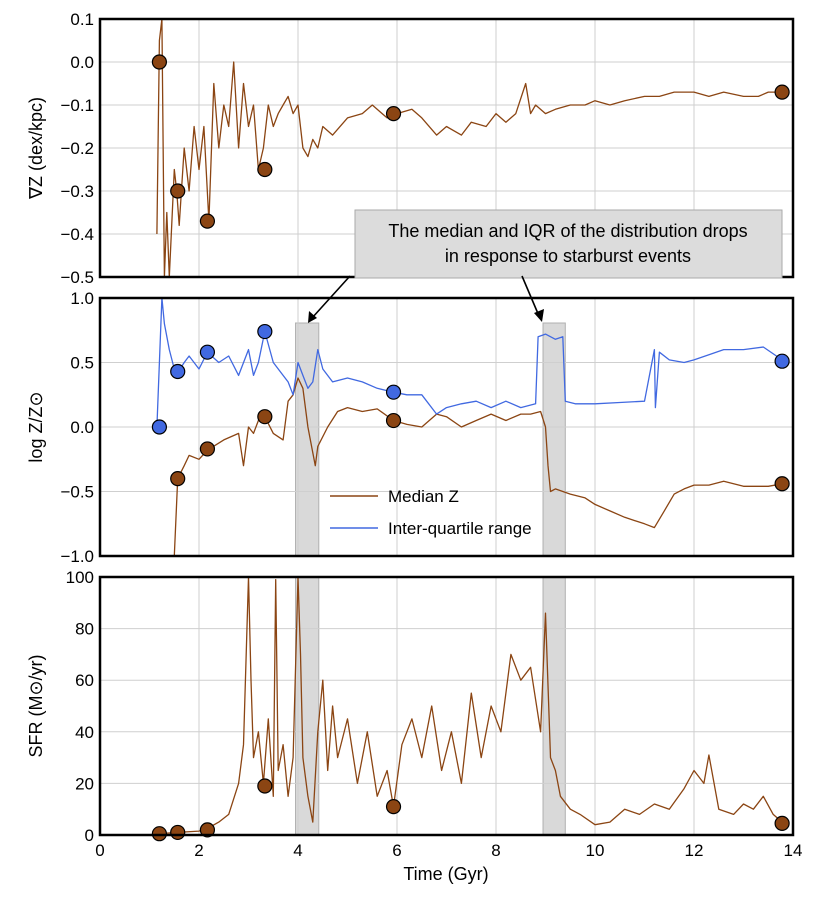 The width and height of the screenshot is (822, 900). What do you see at coordinates (77, 234) in the screenshot?
I see `y-tick-label: −0.4` at bounding box center [77, 234].